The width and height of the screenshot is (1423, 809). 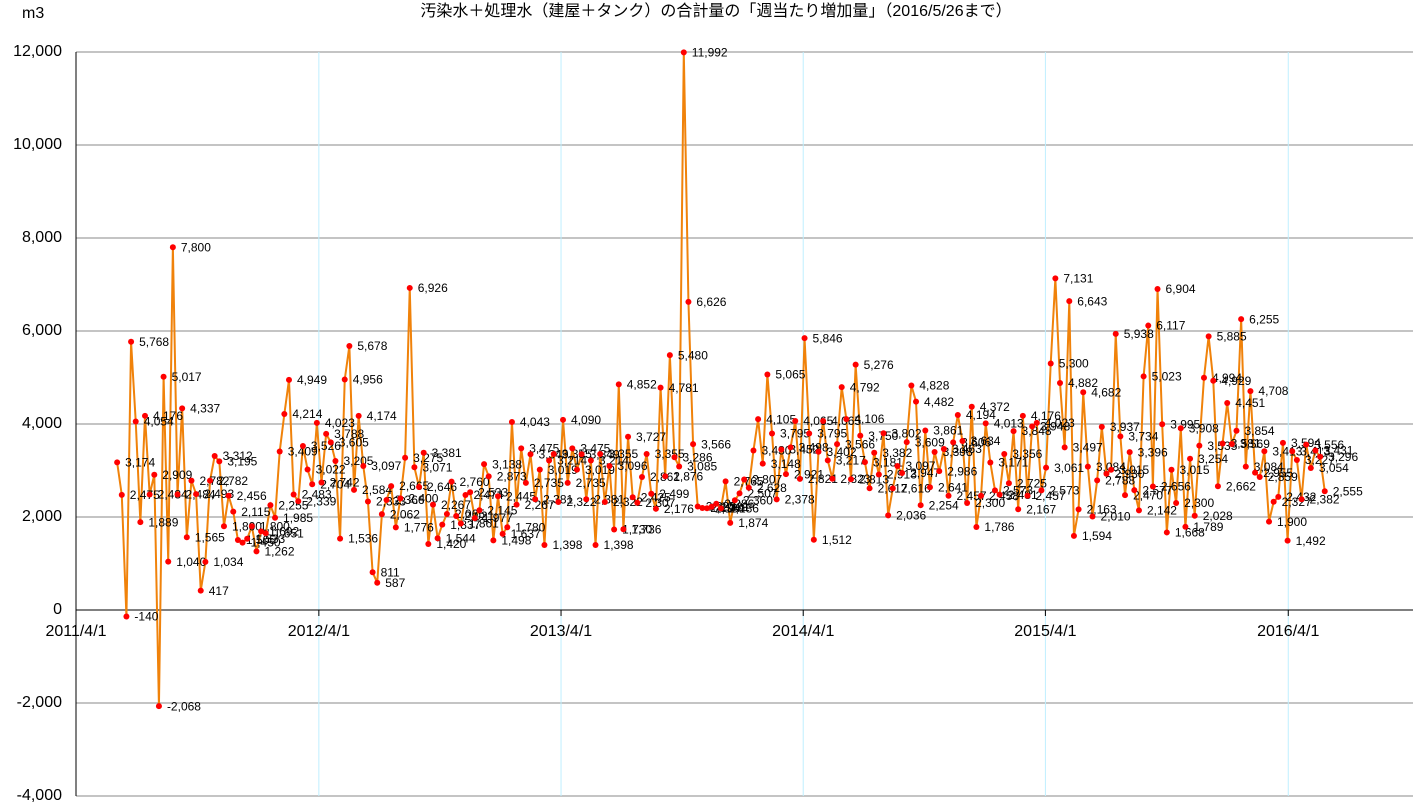 I want to click on data-label: 2,955, so click(x=1278, y=473).